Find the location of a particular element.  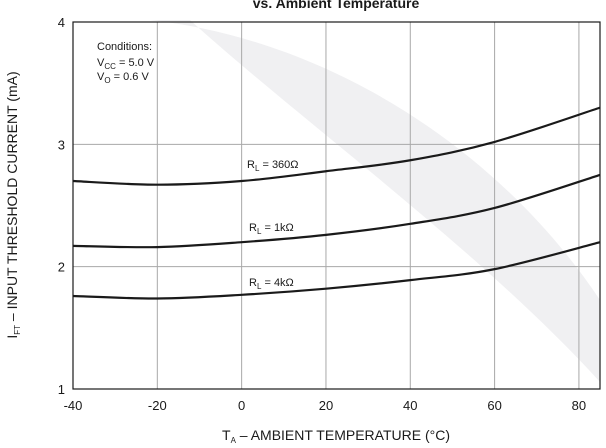

chart-title: vs. Ambient Temperature is located at coordinates (336, 5).